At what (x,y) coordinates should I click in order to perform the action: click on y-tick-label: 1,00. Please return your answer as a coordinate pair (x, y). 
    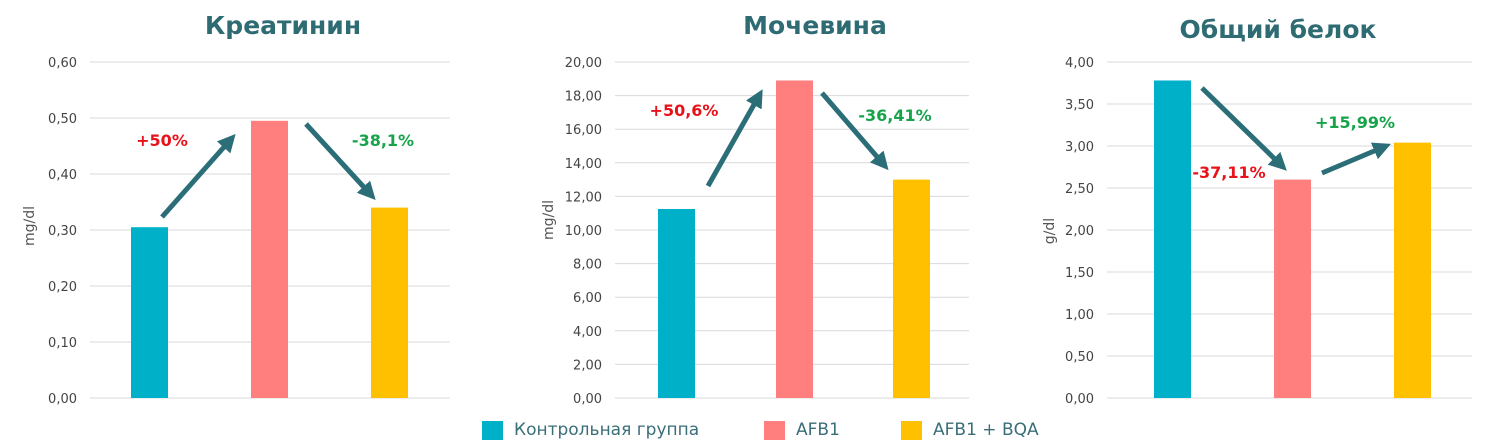
    Looking at the image, I should click on (1079, 315).